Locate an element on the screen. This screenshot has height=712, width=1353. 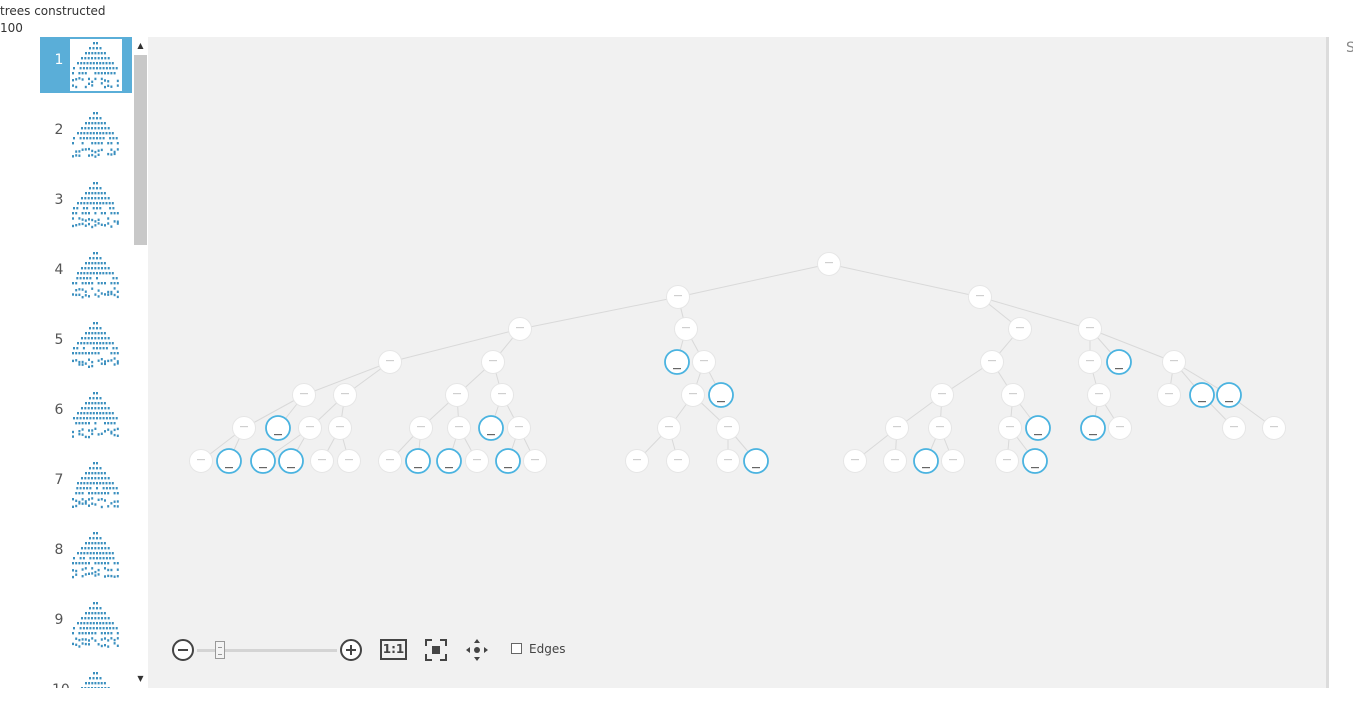
panel-divider is located at coordinates (1327, 362).